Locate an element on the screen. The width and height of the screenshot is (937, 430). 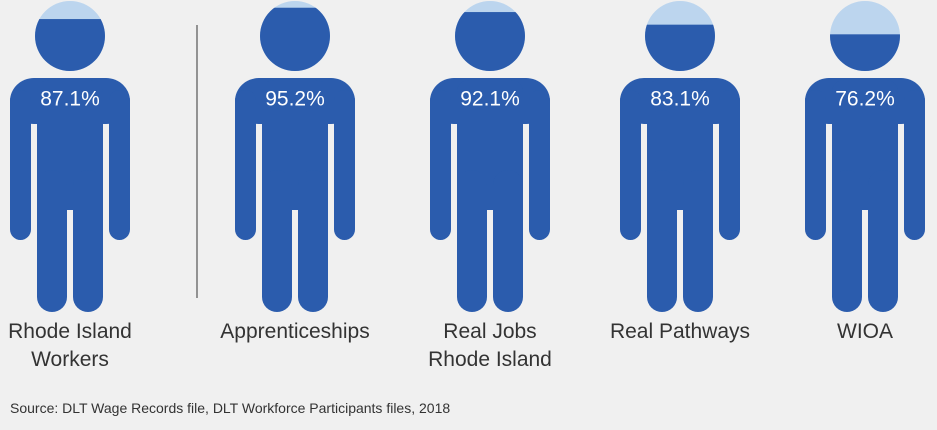
category-label: WIOA is located at coordinates (865, 331).